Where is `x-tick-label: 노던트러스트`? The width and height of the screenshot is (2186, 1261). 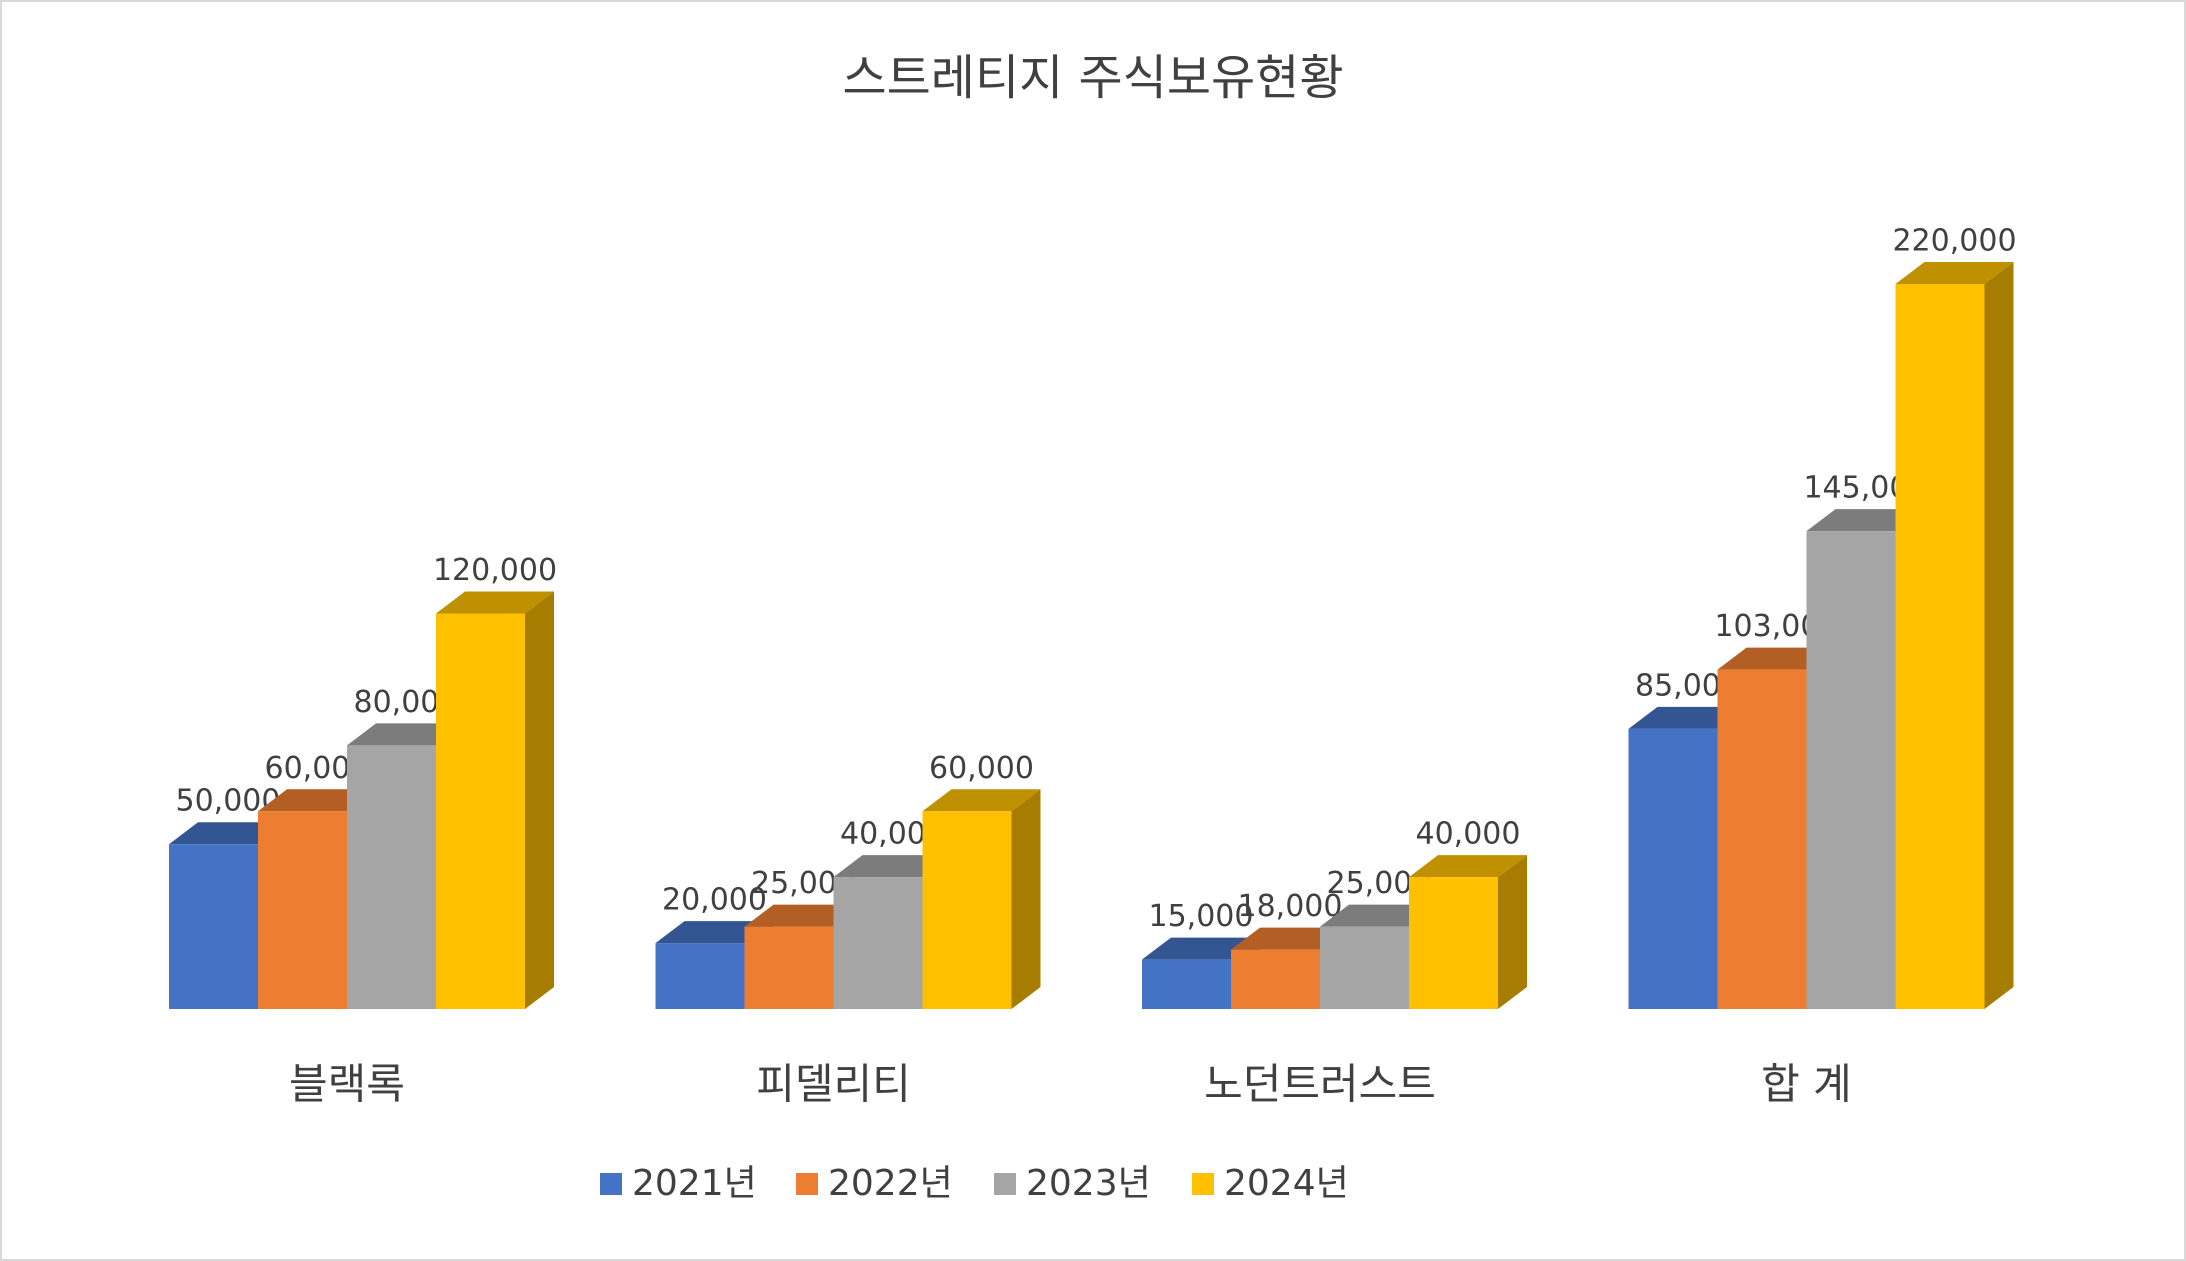 x-tick-label: 노던트러스트 is located at coordinates (1320, 1084).